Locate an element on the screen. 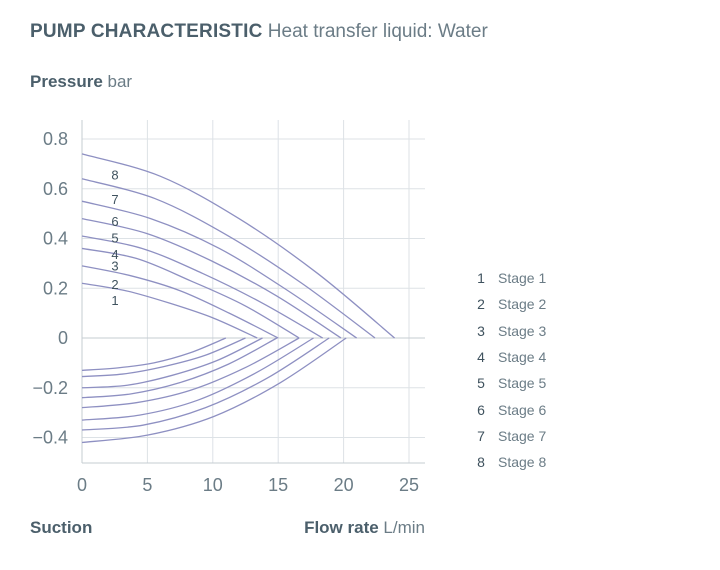 The width and height of the screenshot is (720, 570). legend-text: Stage 8 is located at coordinates (522, 462).